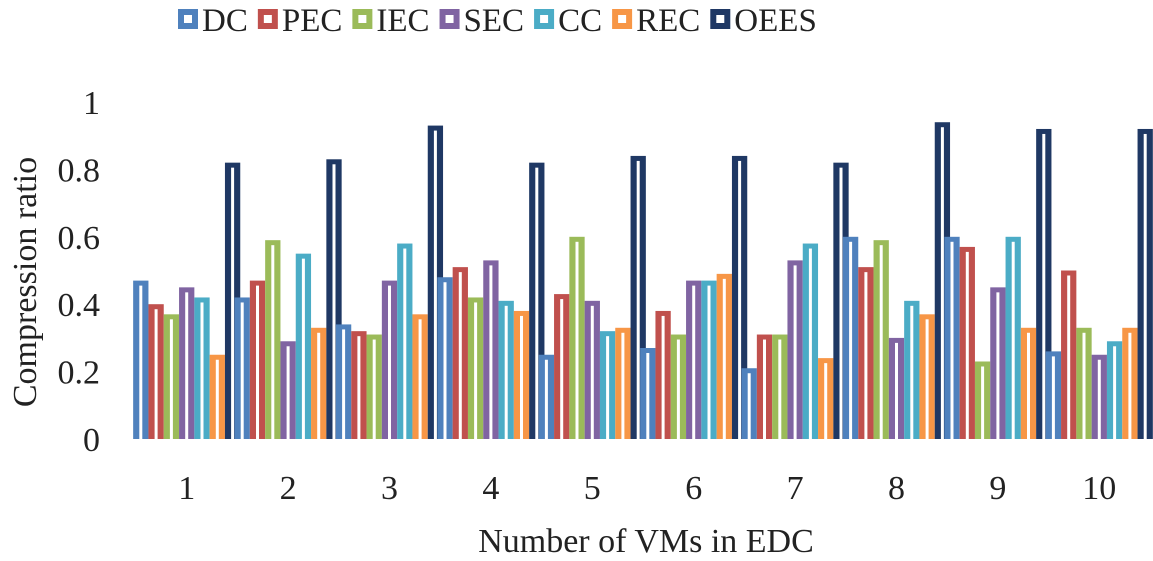  What do you see at coordinates (312, 21) in the screenshot?
I see `legend-label-pec: PEC` at bounding box center [312, 21].